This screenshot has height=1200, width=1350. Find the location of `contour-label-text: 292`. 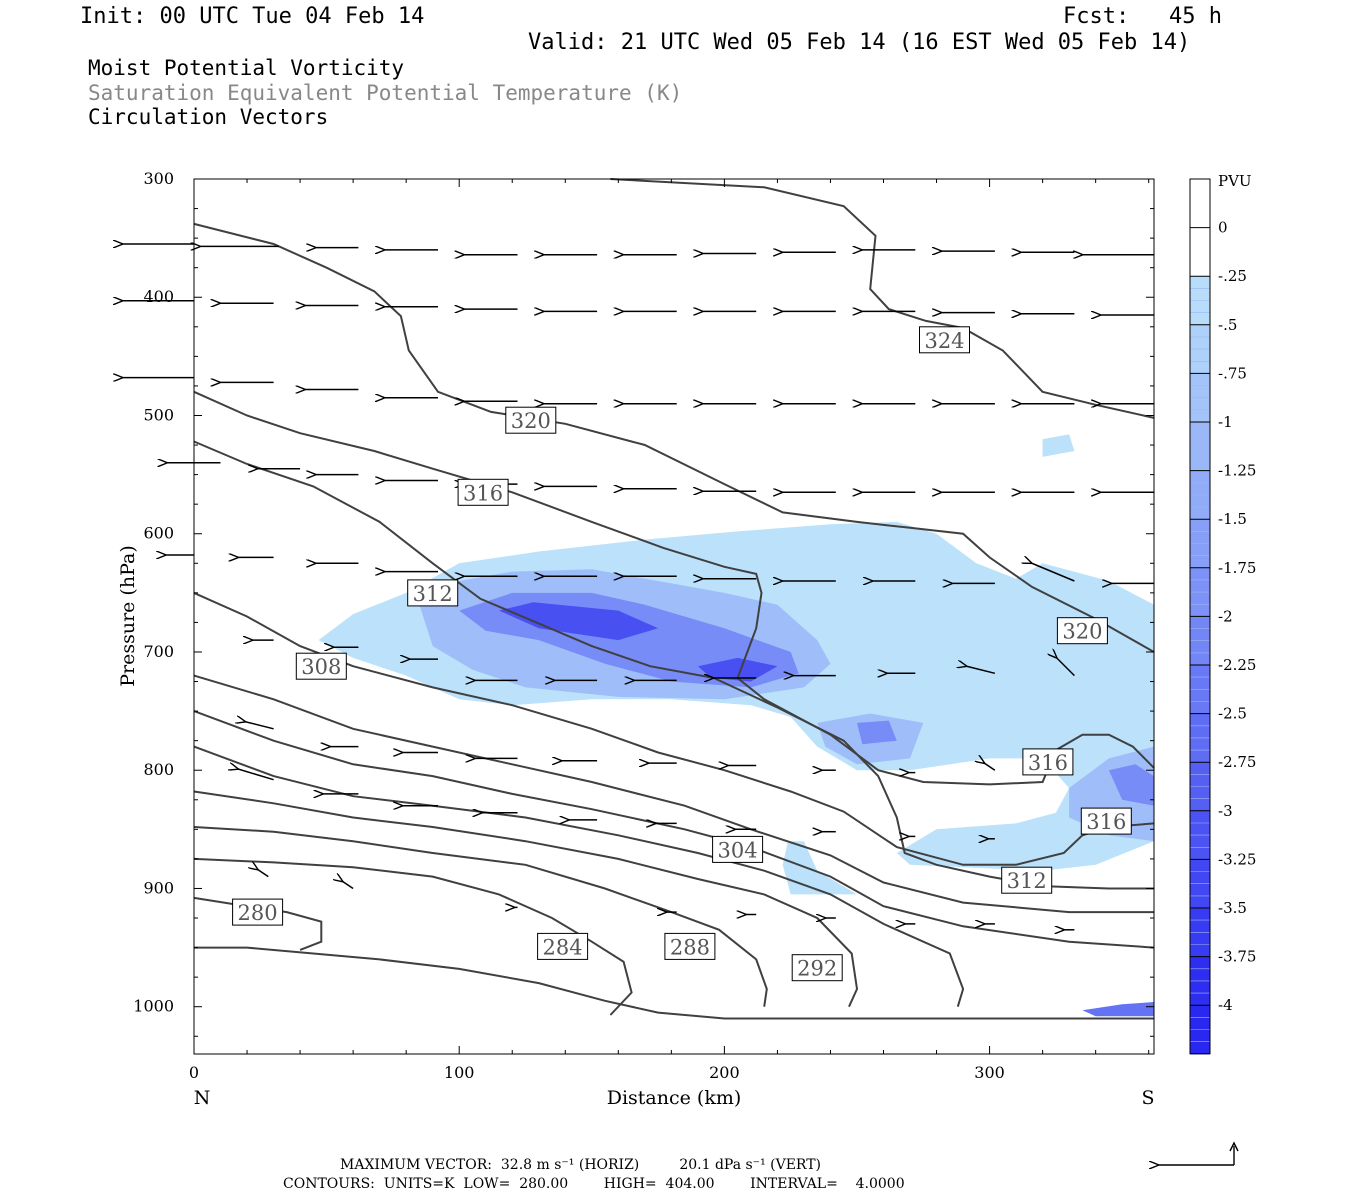

contour-label-text: 292 is located at coordinates (817, 969).